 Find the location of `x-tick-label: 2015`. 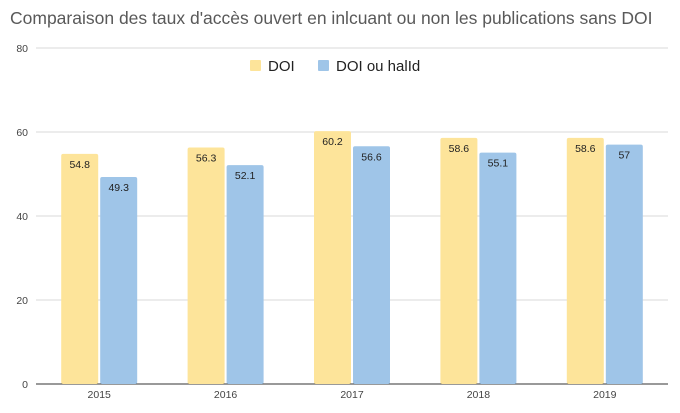

x-tick-label: 2015 is located at coordinates (100, 395).